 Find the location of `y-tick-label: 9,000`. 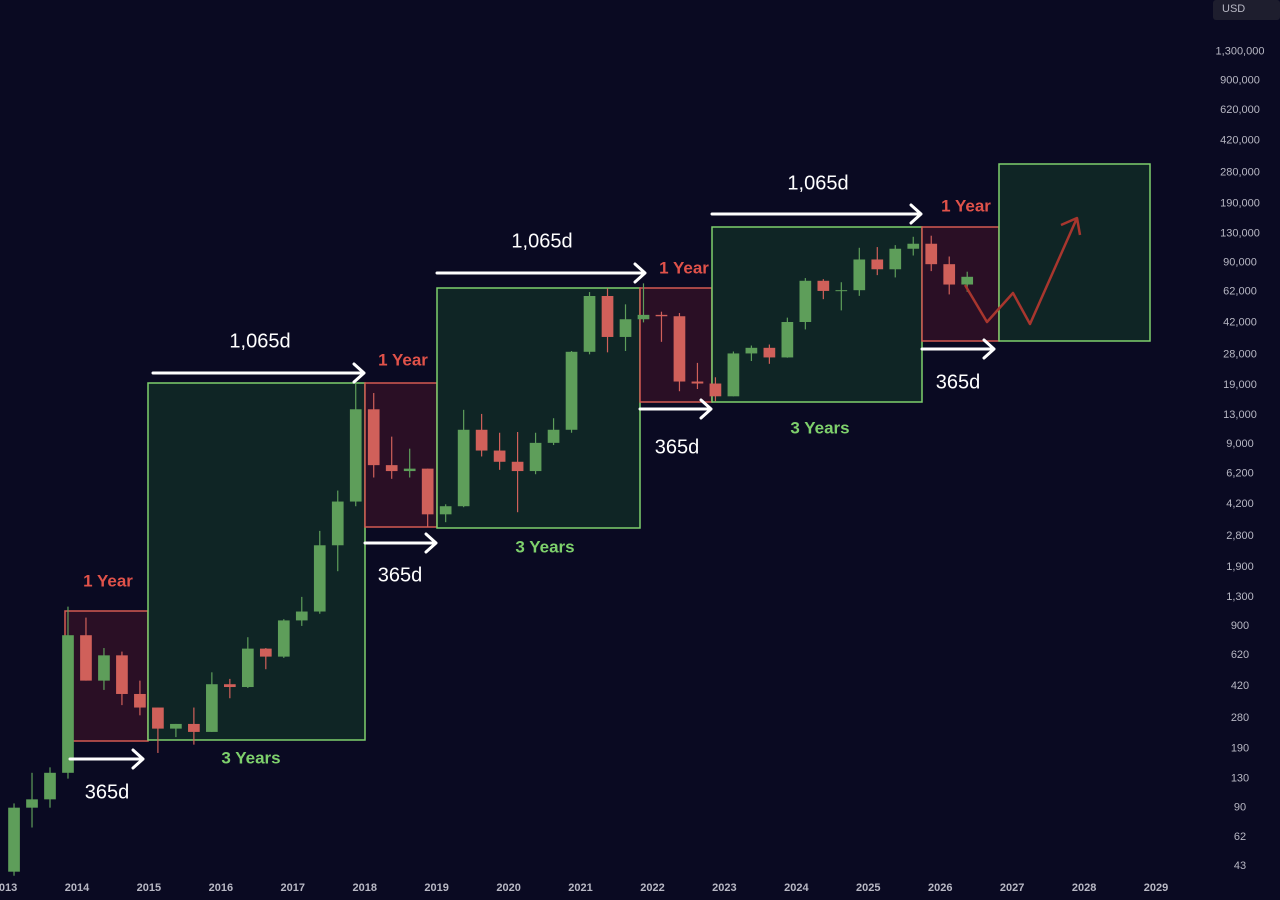

y-tick-label: 9,000 is located at coordinates (1240, 444).